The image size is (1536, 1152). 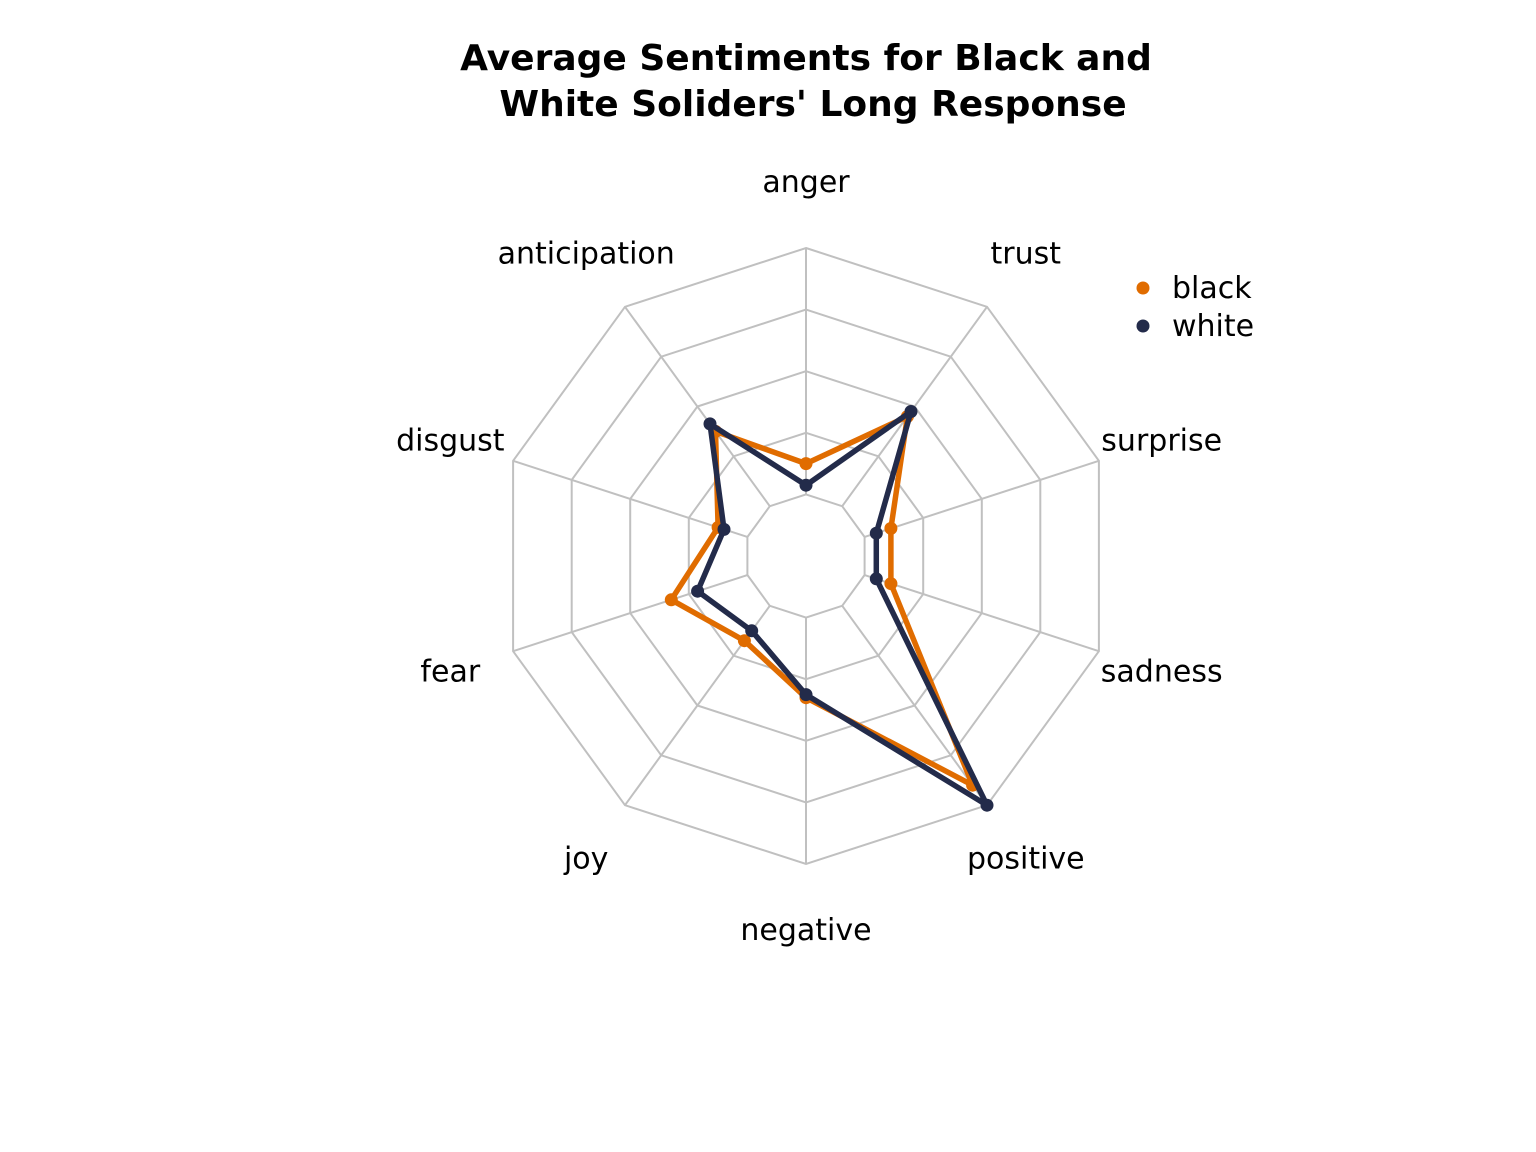 What do you see at coordinates (744, 641) in the screenshot?
I see `point-black-joy` at bounding box center [744, 641].